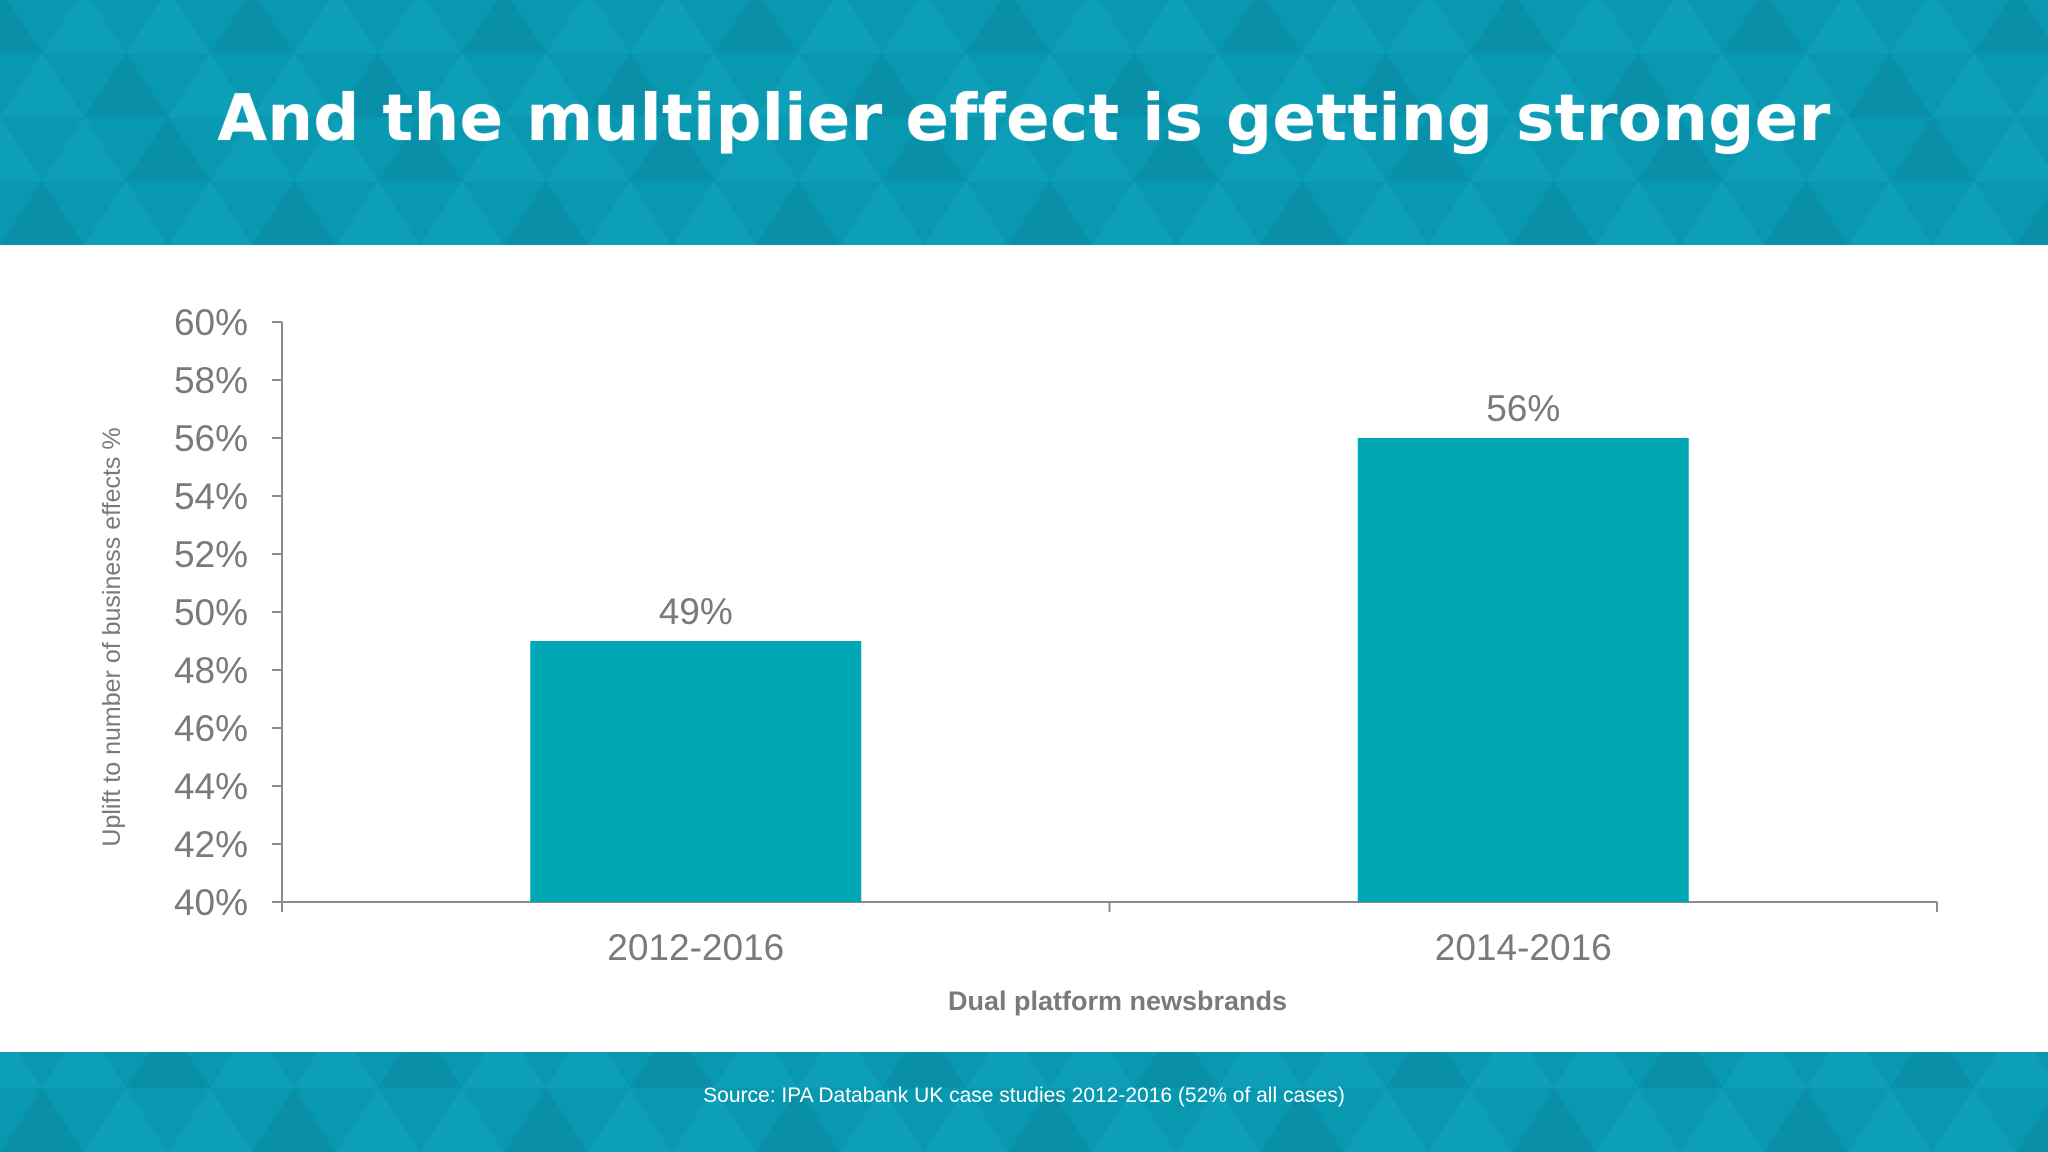 The height and width of the screenshot is (1152, 2048). I want to click on y-tick-label: 54%, so click(211, 496).